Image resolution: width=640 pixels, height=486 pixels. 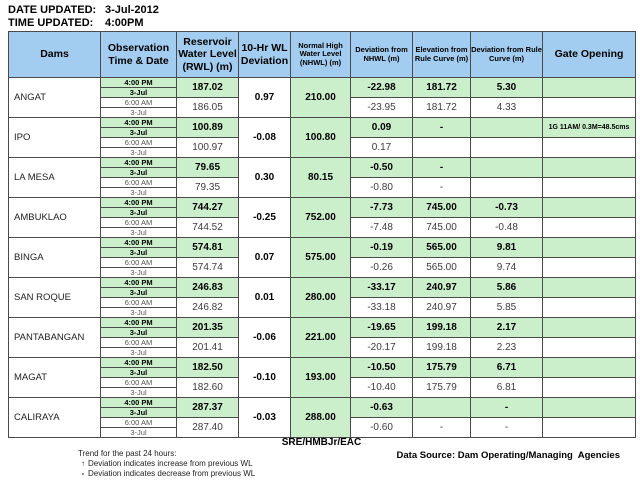 I want to click on table-row: 6:00 AM 287.40 -0.60- -, so click(x=322, y=427).